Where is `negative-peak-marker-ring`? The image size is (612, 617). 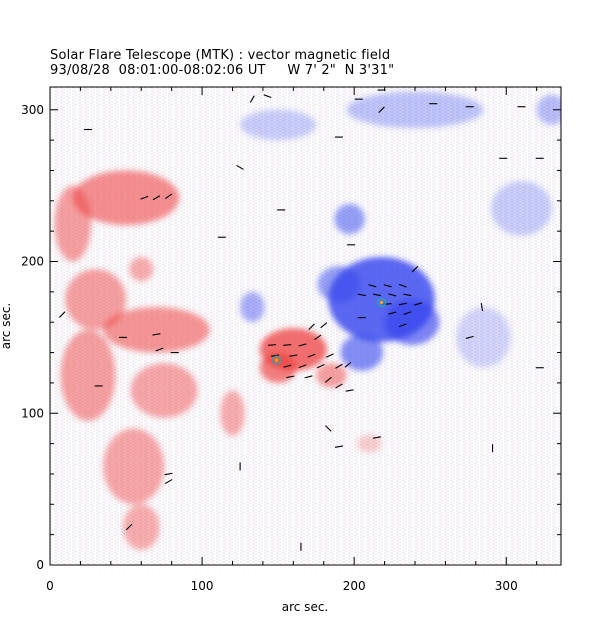 negative-peak-marker-ring is located at coordinates (381, 302).